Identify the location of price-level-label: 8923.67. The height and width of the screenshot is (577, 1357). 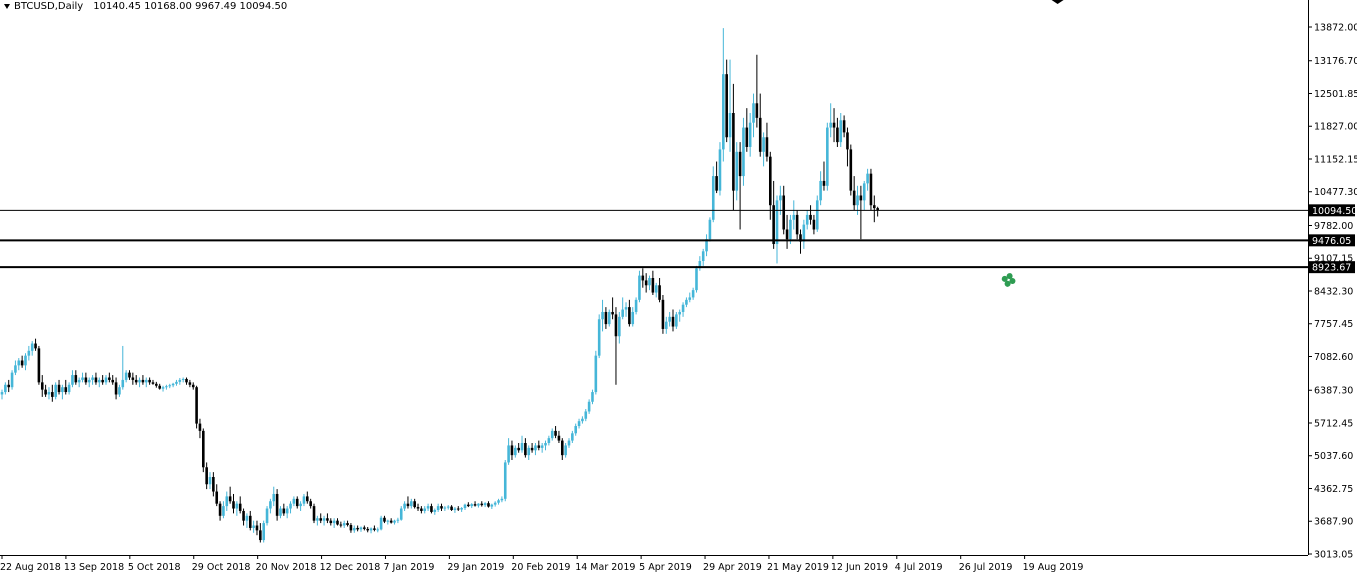
(1331, 268).